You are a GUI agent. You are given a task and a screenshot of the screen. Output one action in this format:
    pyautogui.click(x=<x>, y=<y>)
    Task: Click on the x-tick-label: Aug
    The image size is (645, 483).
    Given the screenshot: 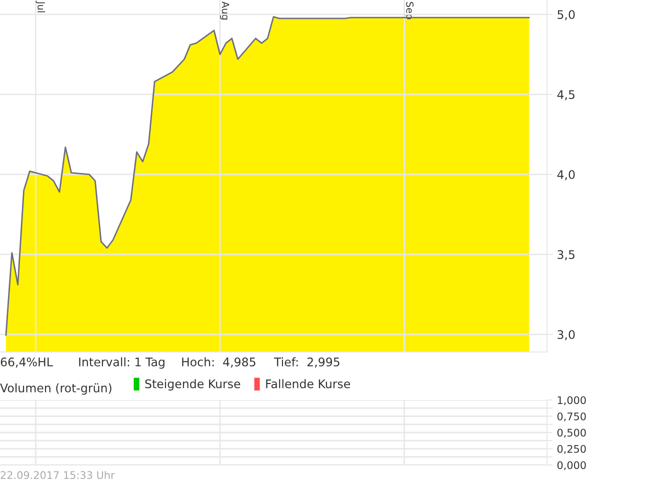 What is the action you would take?
    pyautogui.click(x=225, y=10)
    